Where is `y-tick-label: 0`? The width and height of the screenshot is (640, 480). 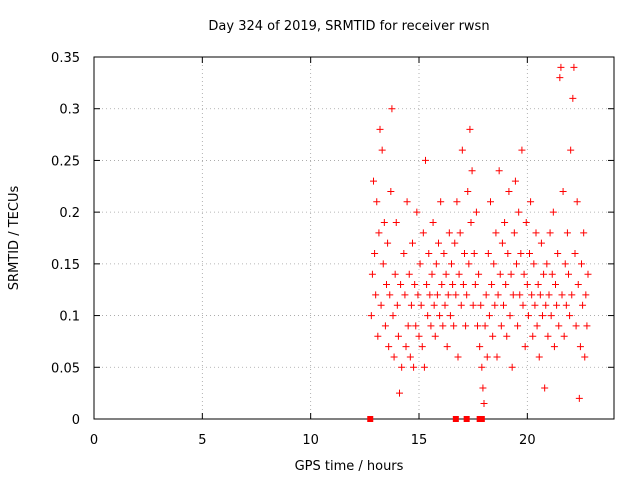
y-tick-label: 0 is located at coordinates (76, 420).